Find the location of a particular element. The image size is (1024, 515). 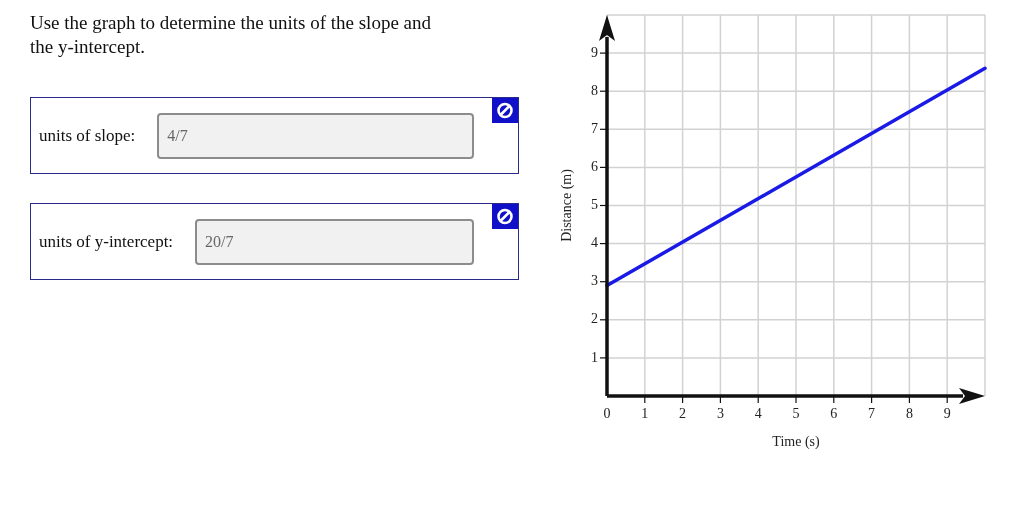

y-tick-label: 3 is located at coordinates (594, 281).